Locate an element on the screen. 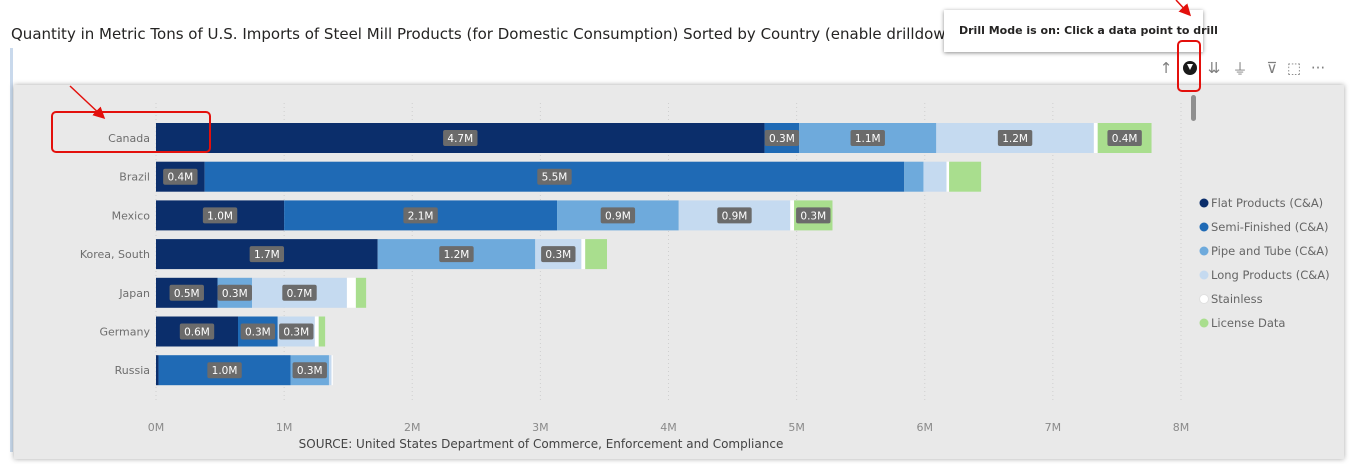 This screenshot has height=464, width=1356. data-label: 1.7M is located at coordinates (267, 255).